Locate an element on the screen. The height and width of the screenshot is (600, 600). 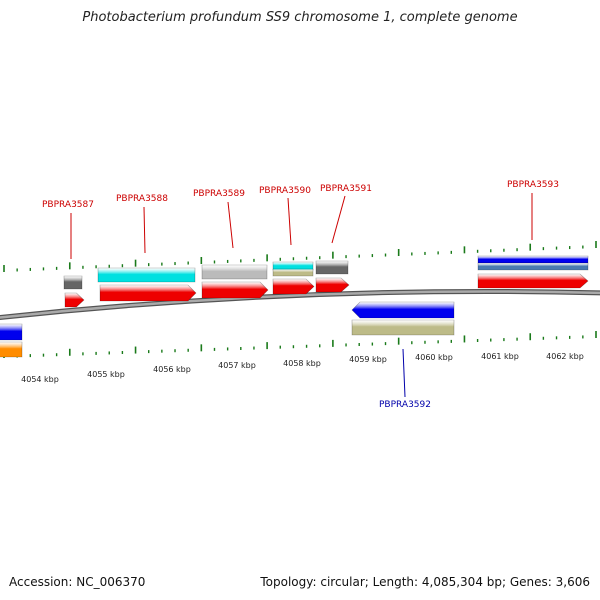
scale-label: 4055 kbp is located at coordinates (106, 374).